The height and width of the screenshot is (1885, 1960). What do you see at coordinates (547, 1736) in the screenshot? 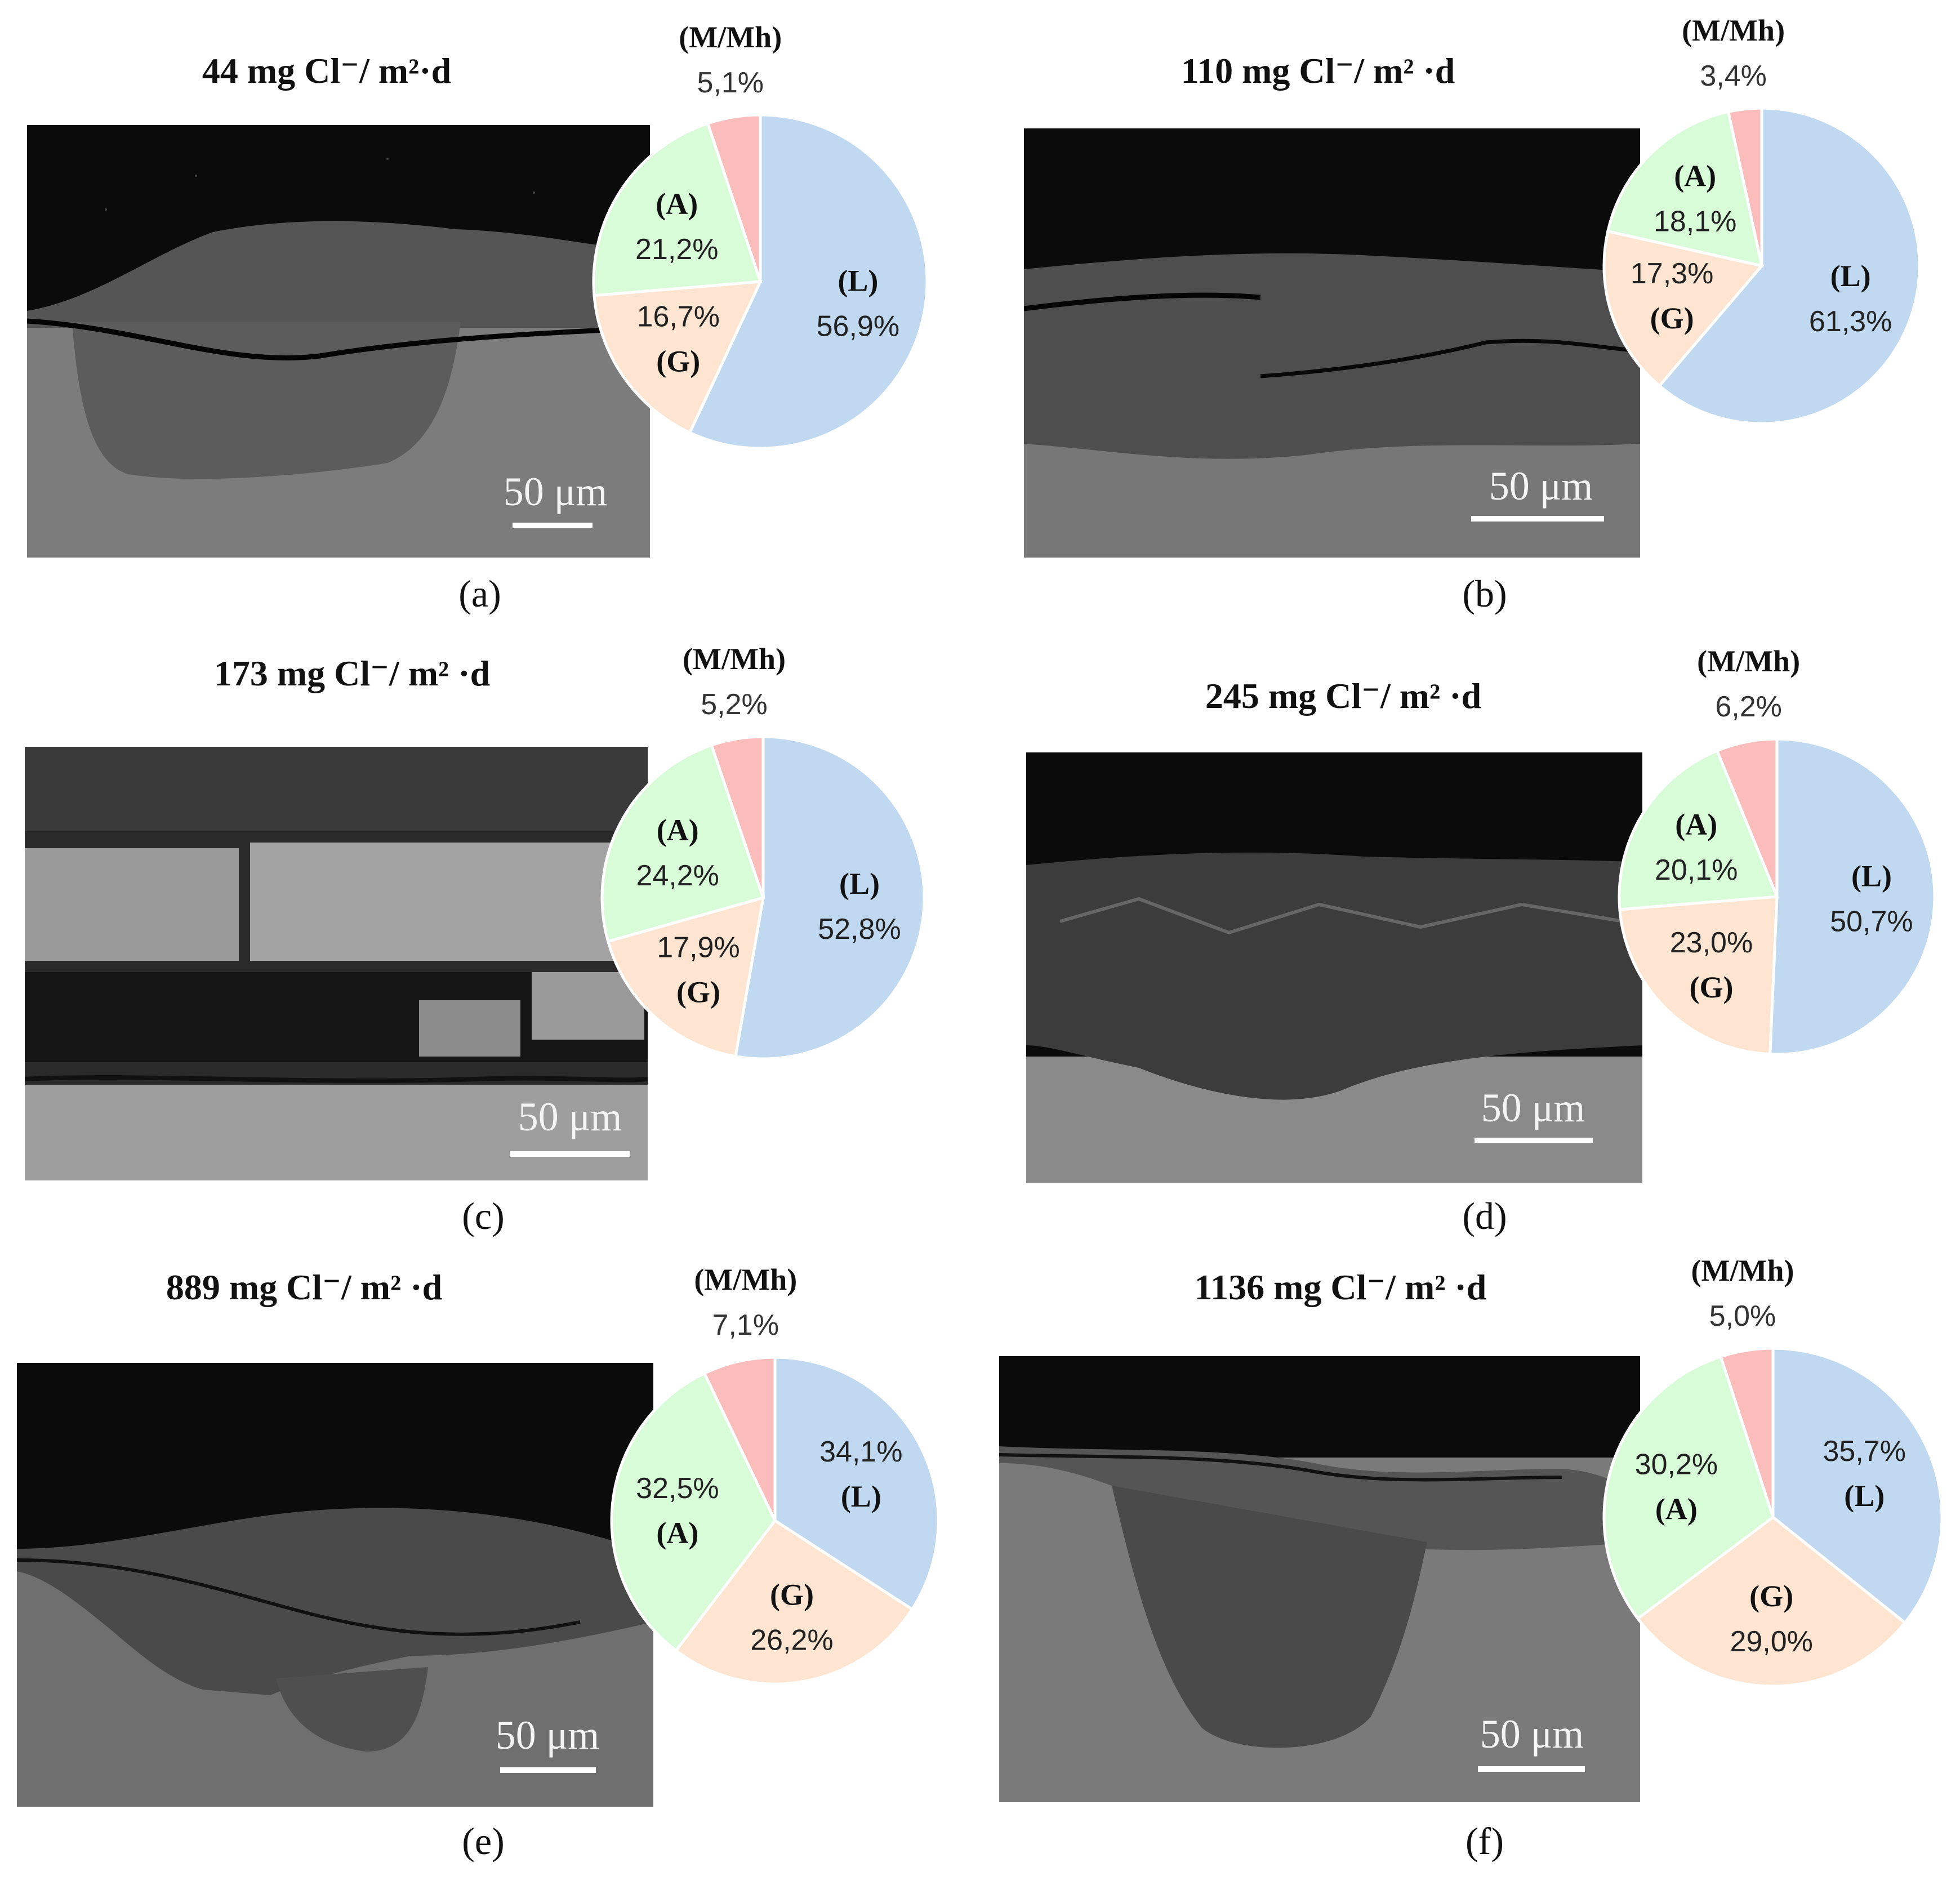
I see `scale-label-e: 50 μm` at bounding box center [547, 1736].